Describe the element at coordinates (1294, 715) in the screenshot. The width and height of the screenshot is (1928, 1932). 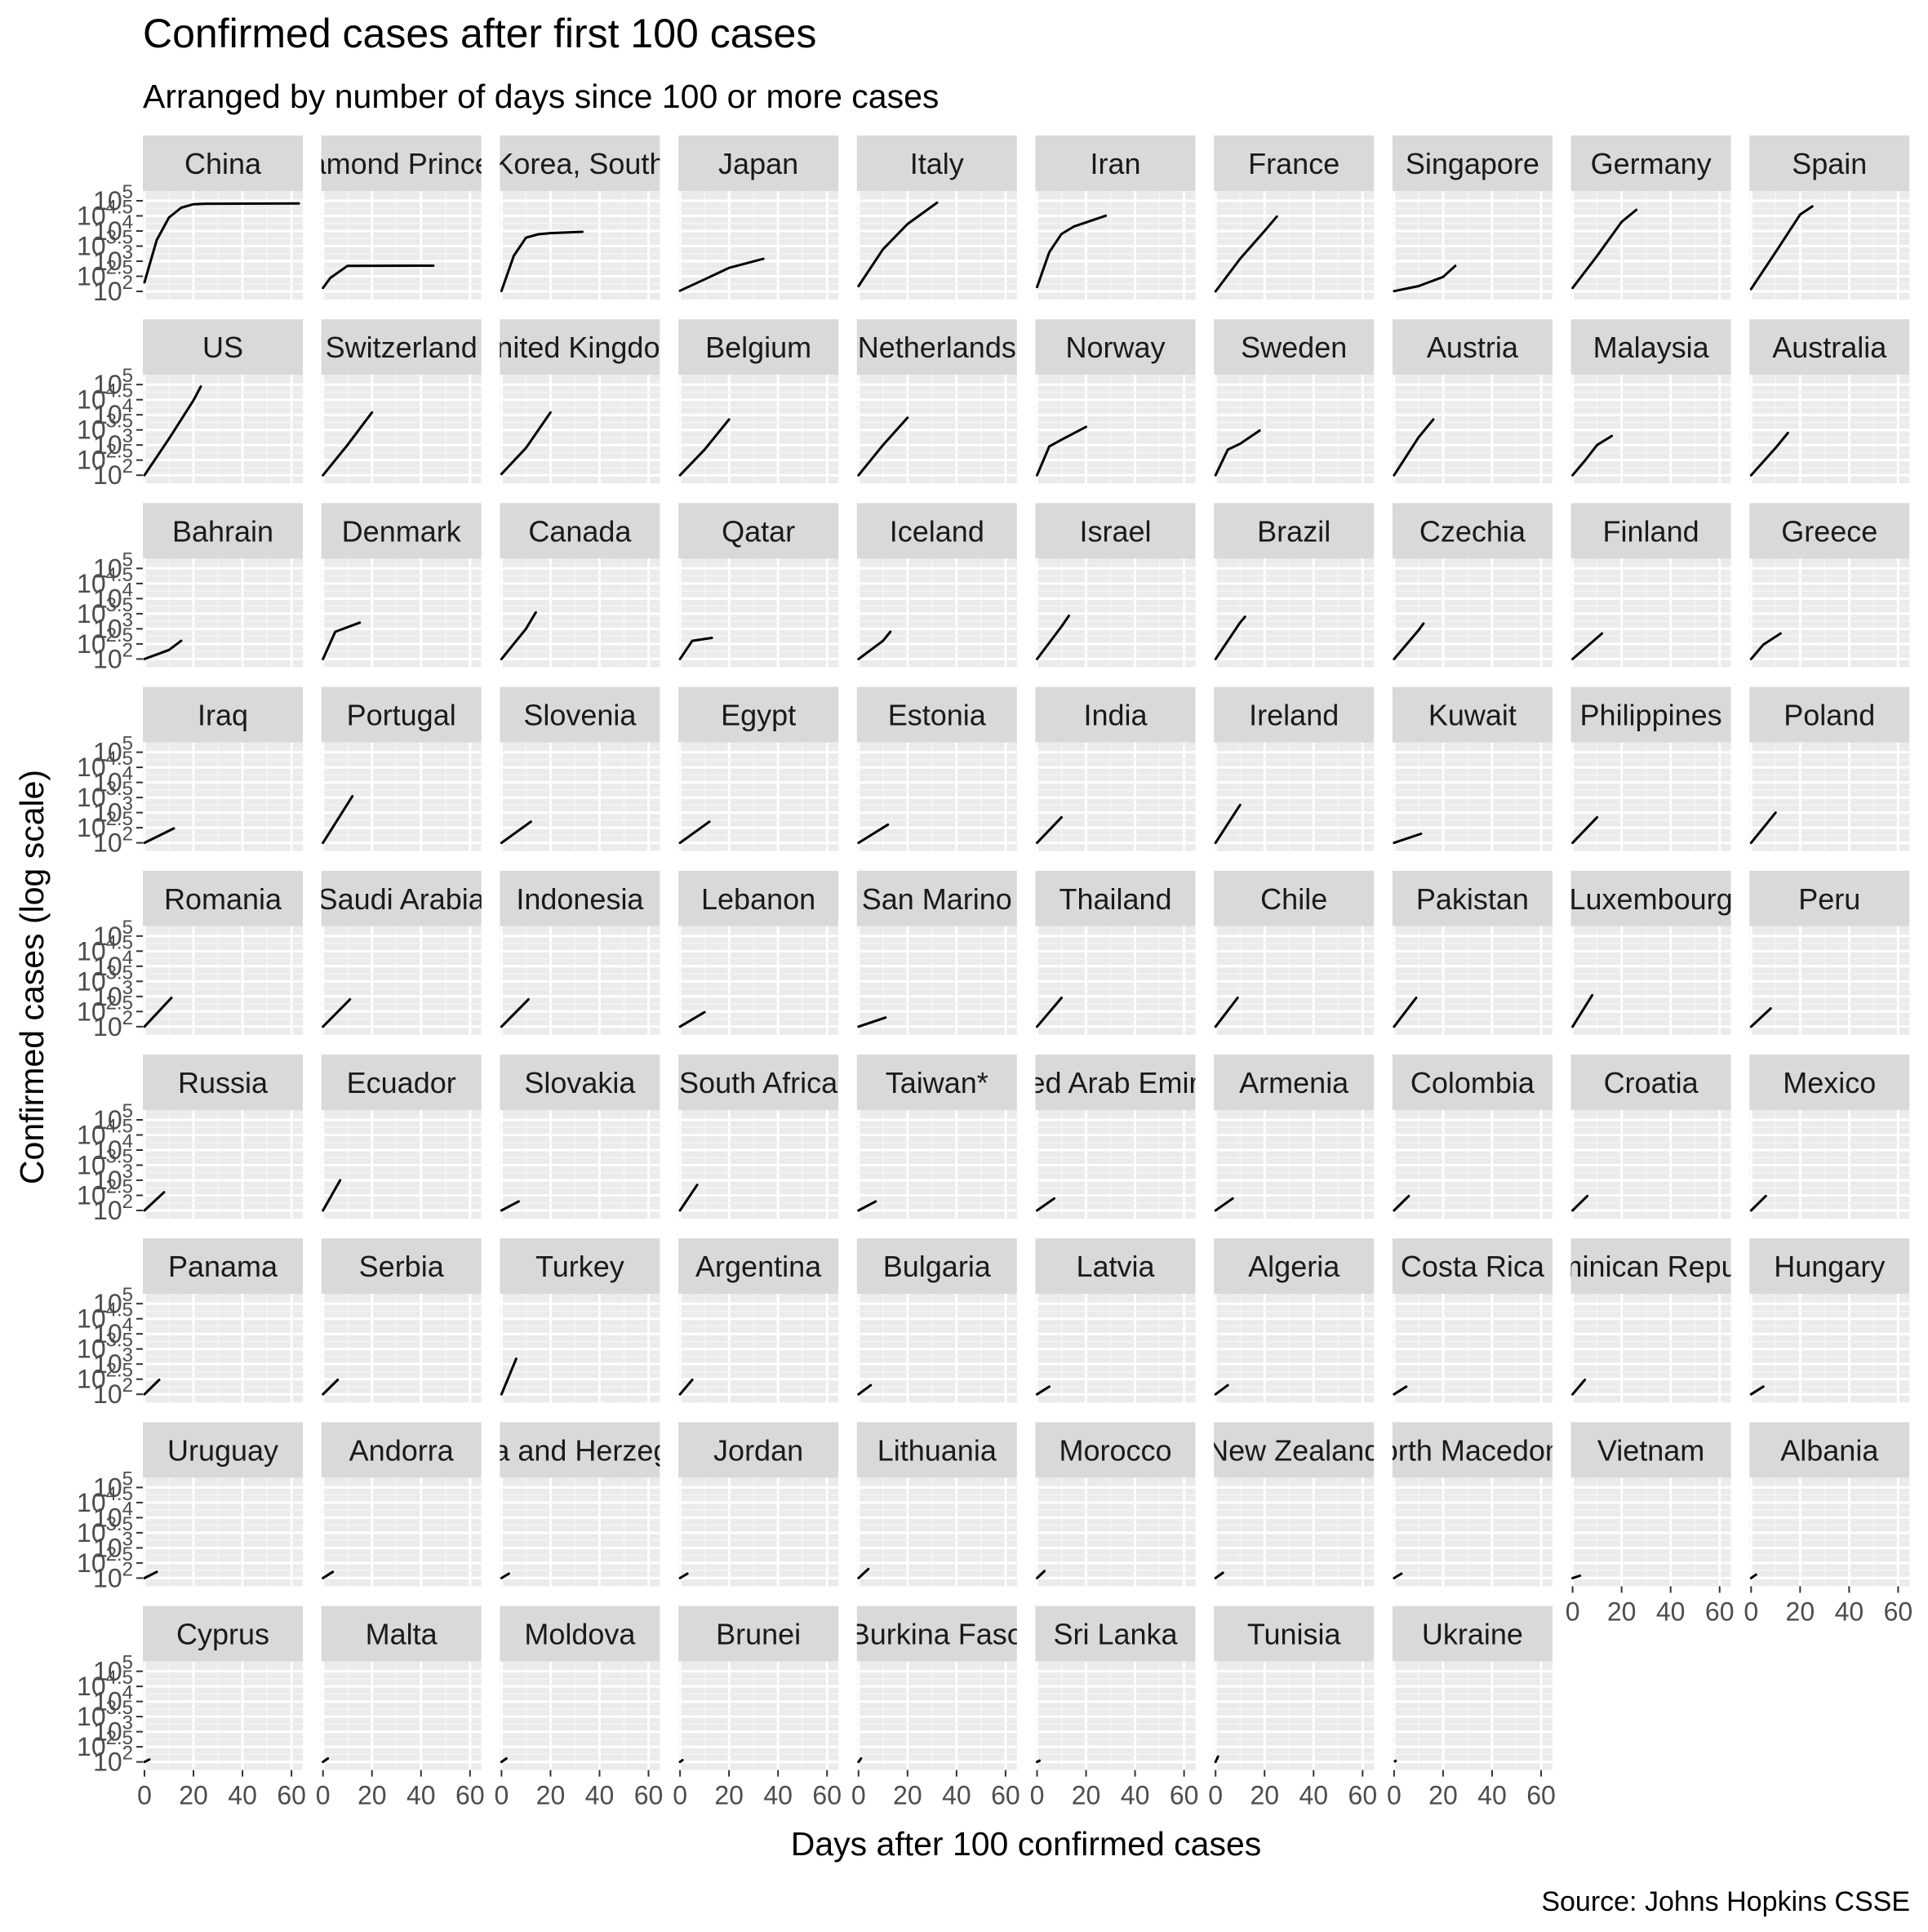
I see `facet-strip-label: Ireland` at that location.